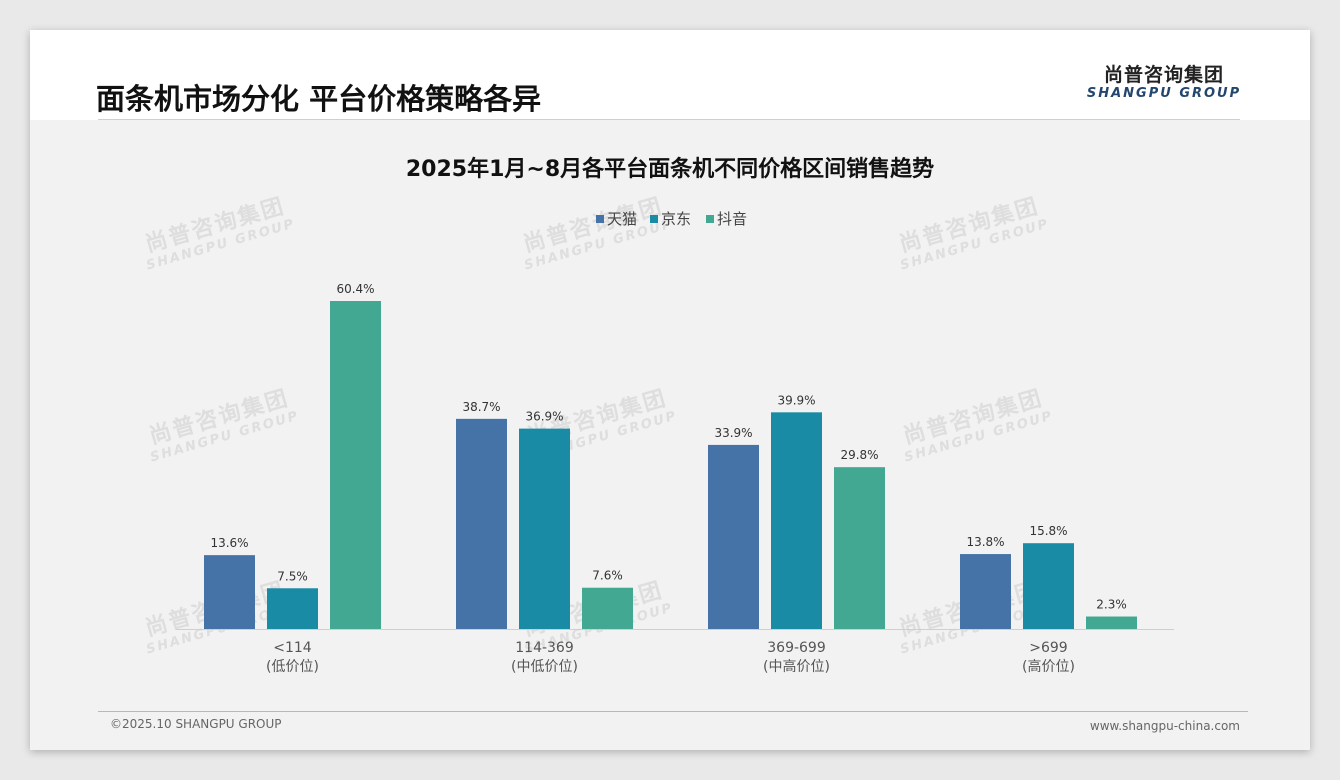 This screenshot has width=1340, height=780. Describe the element at coordinates (1048, 648) in the screenshot. I see `x-tick-label: >699` at that location.